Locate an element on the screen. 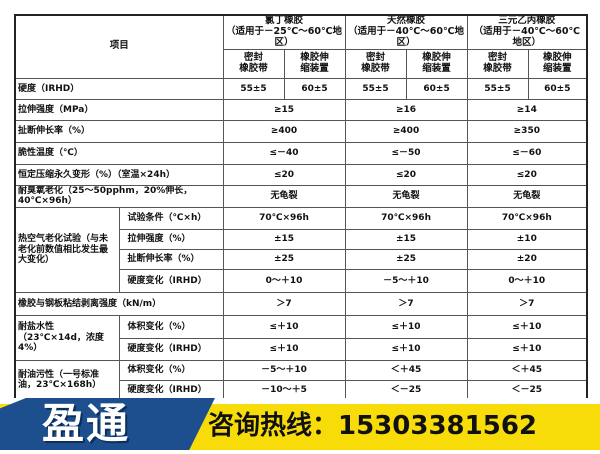  row-label: 脆性温度（℃） is located at coordinates (119, 153).